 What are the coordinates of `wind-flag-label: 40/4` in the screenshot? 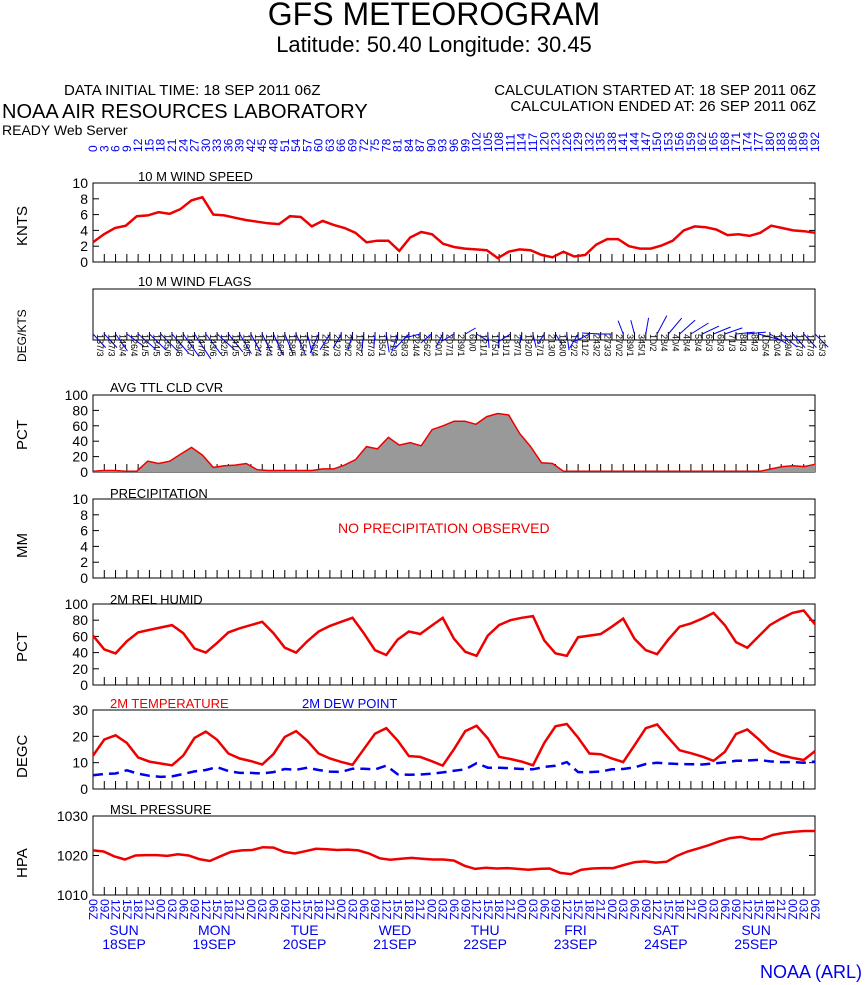 It's located at (675, 343).